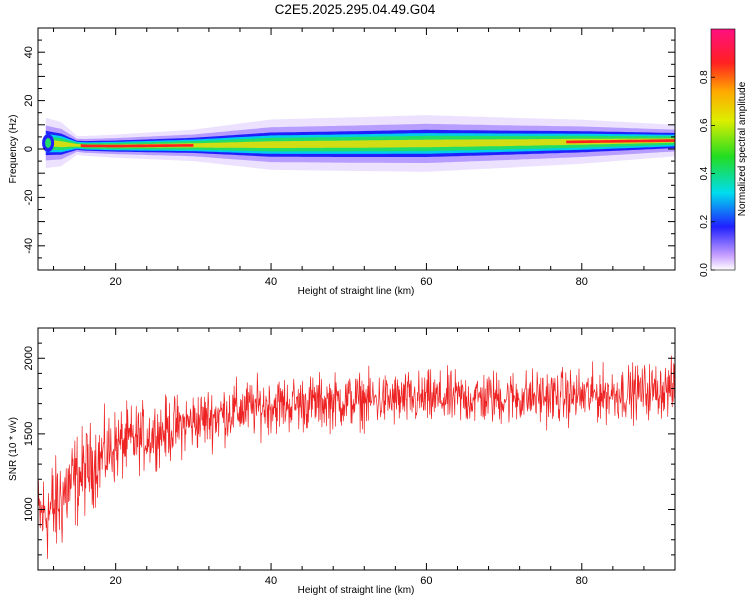 The image size is (750, 600). I want to click on snr-y-tick: 1500, so click(29, 434).